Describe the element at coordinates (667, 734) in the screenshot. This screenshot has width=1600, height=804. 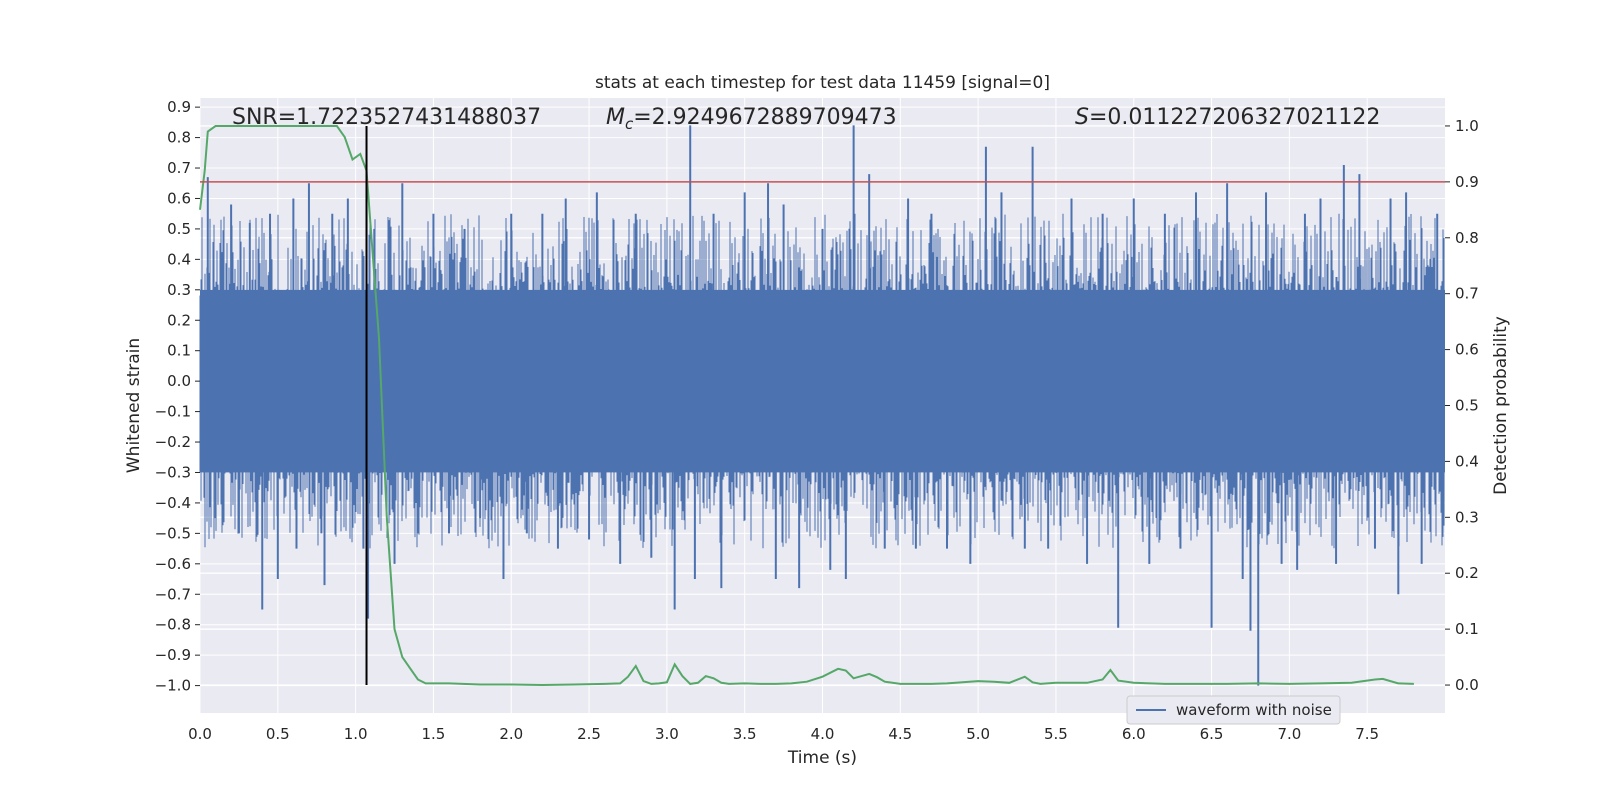
I see `x-tick-label: 3.0` at that location.